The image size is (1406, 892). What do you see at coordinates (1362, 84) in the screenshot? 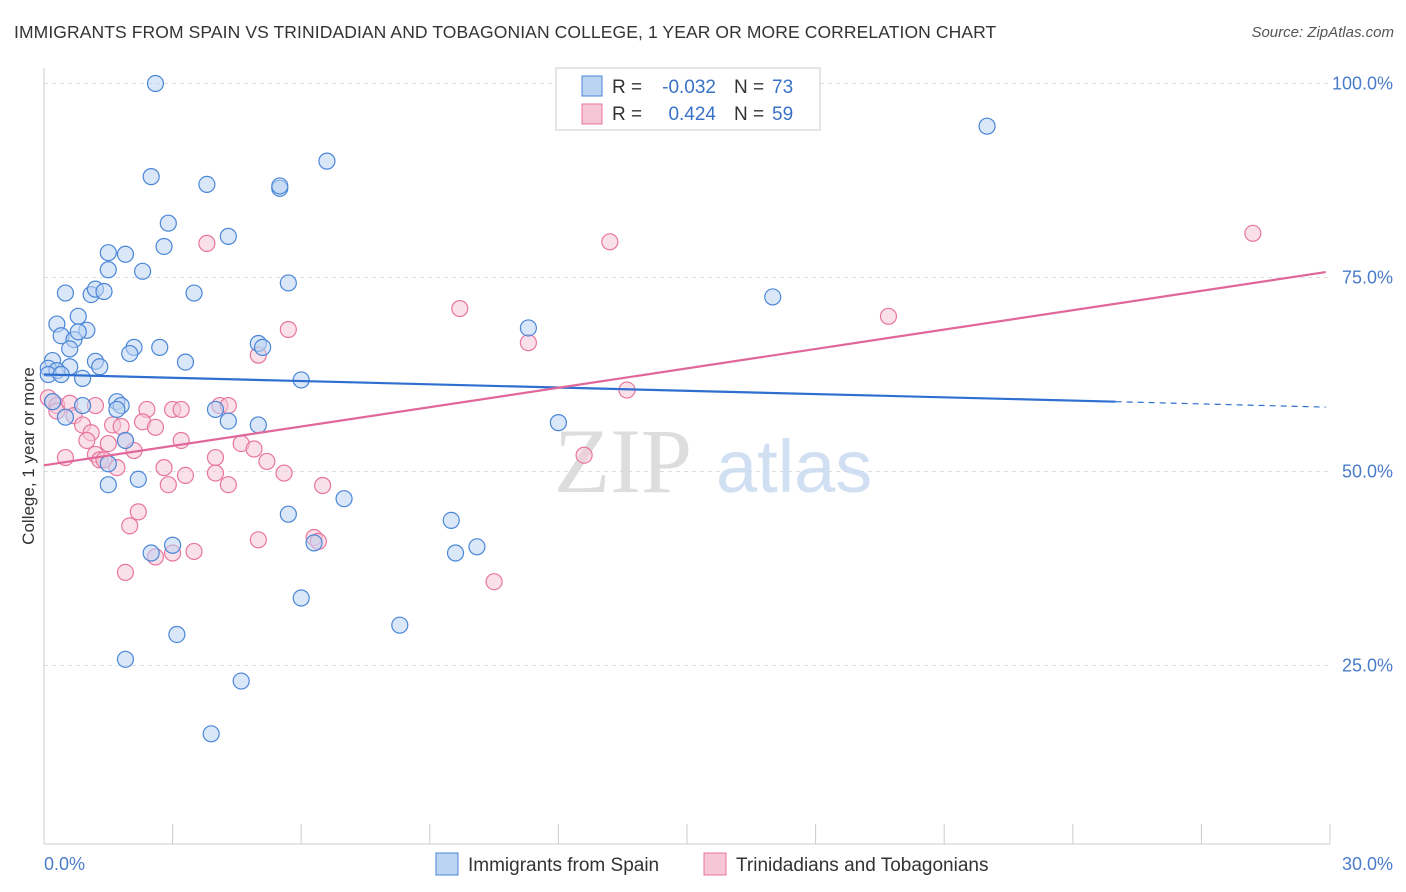
I see `y-tick-label: 100.0%` at bounding box center [1362, 84].